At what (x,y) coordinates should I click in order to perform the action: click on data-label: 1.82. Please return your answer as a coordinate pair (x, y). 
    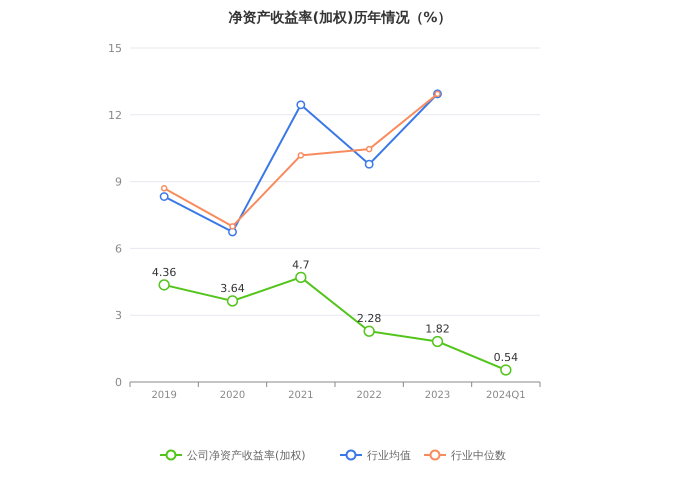
    Looking at the image, I should click on (437, 329).